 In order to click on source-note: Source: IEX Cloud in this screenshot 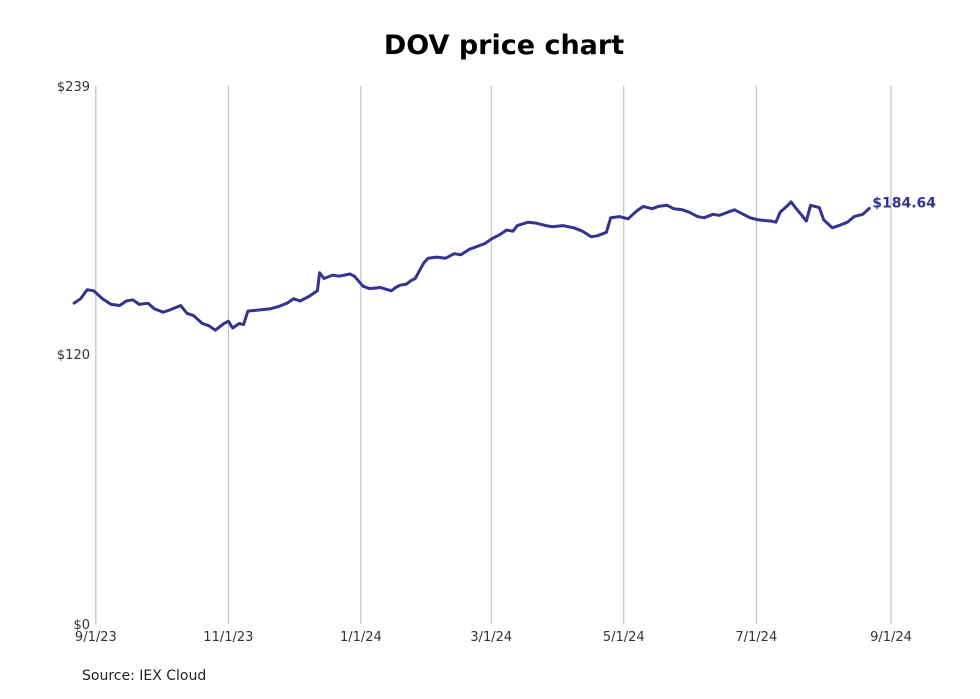, I will do `click(144, 676)`.